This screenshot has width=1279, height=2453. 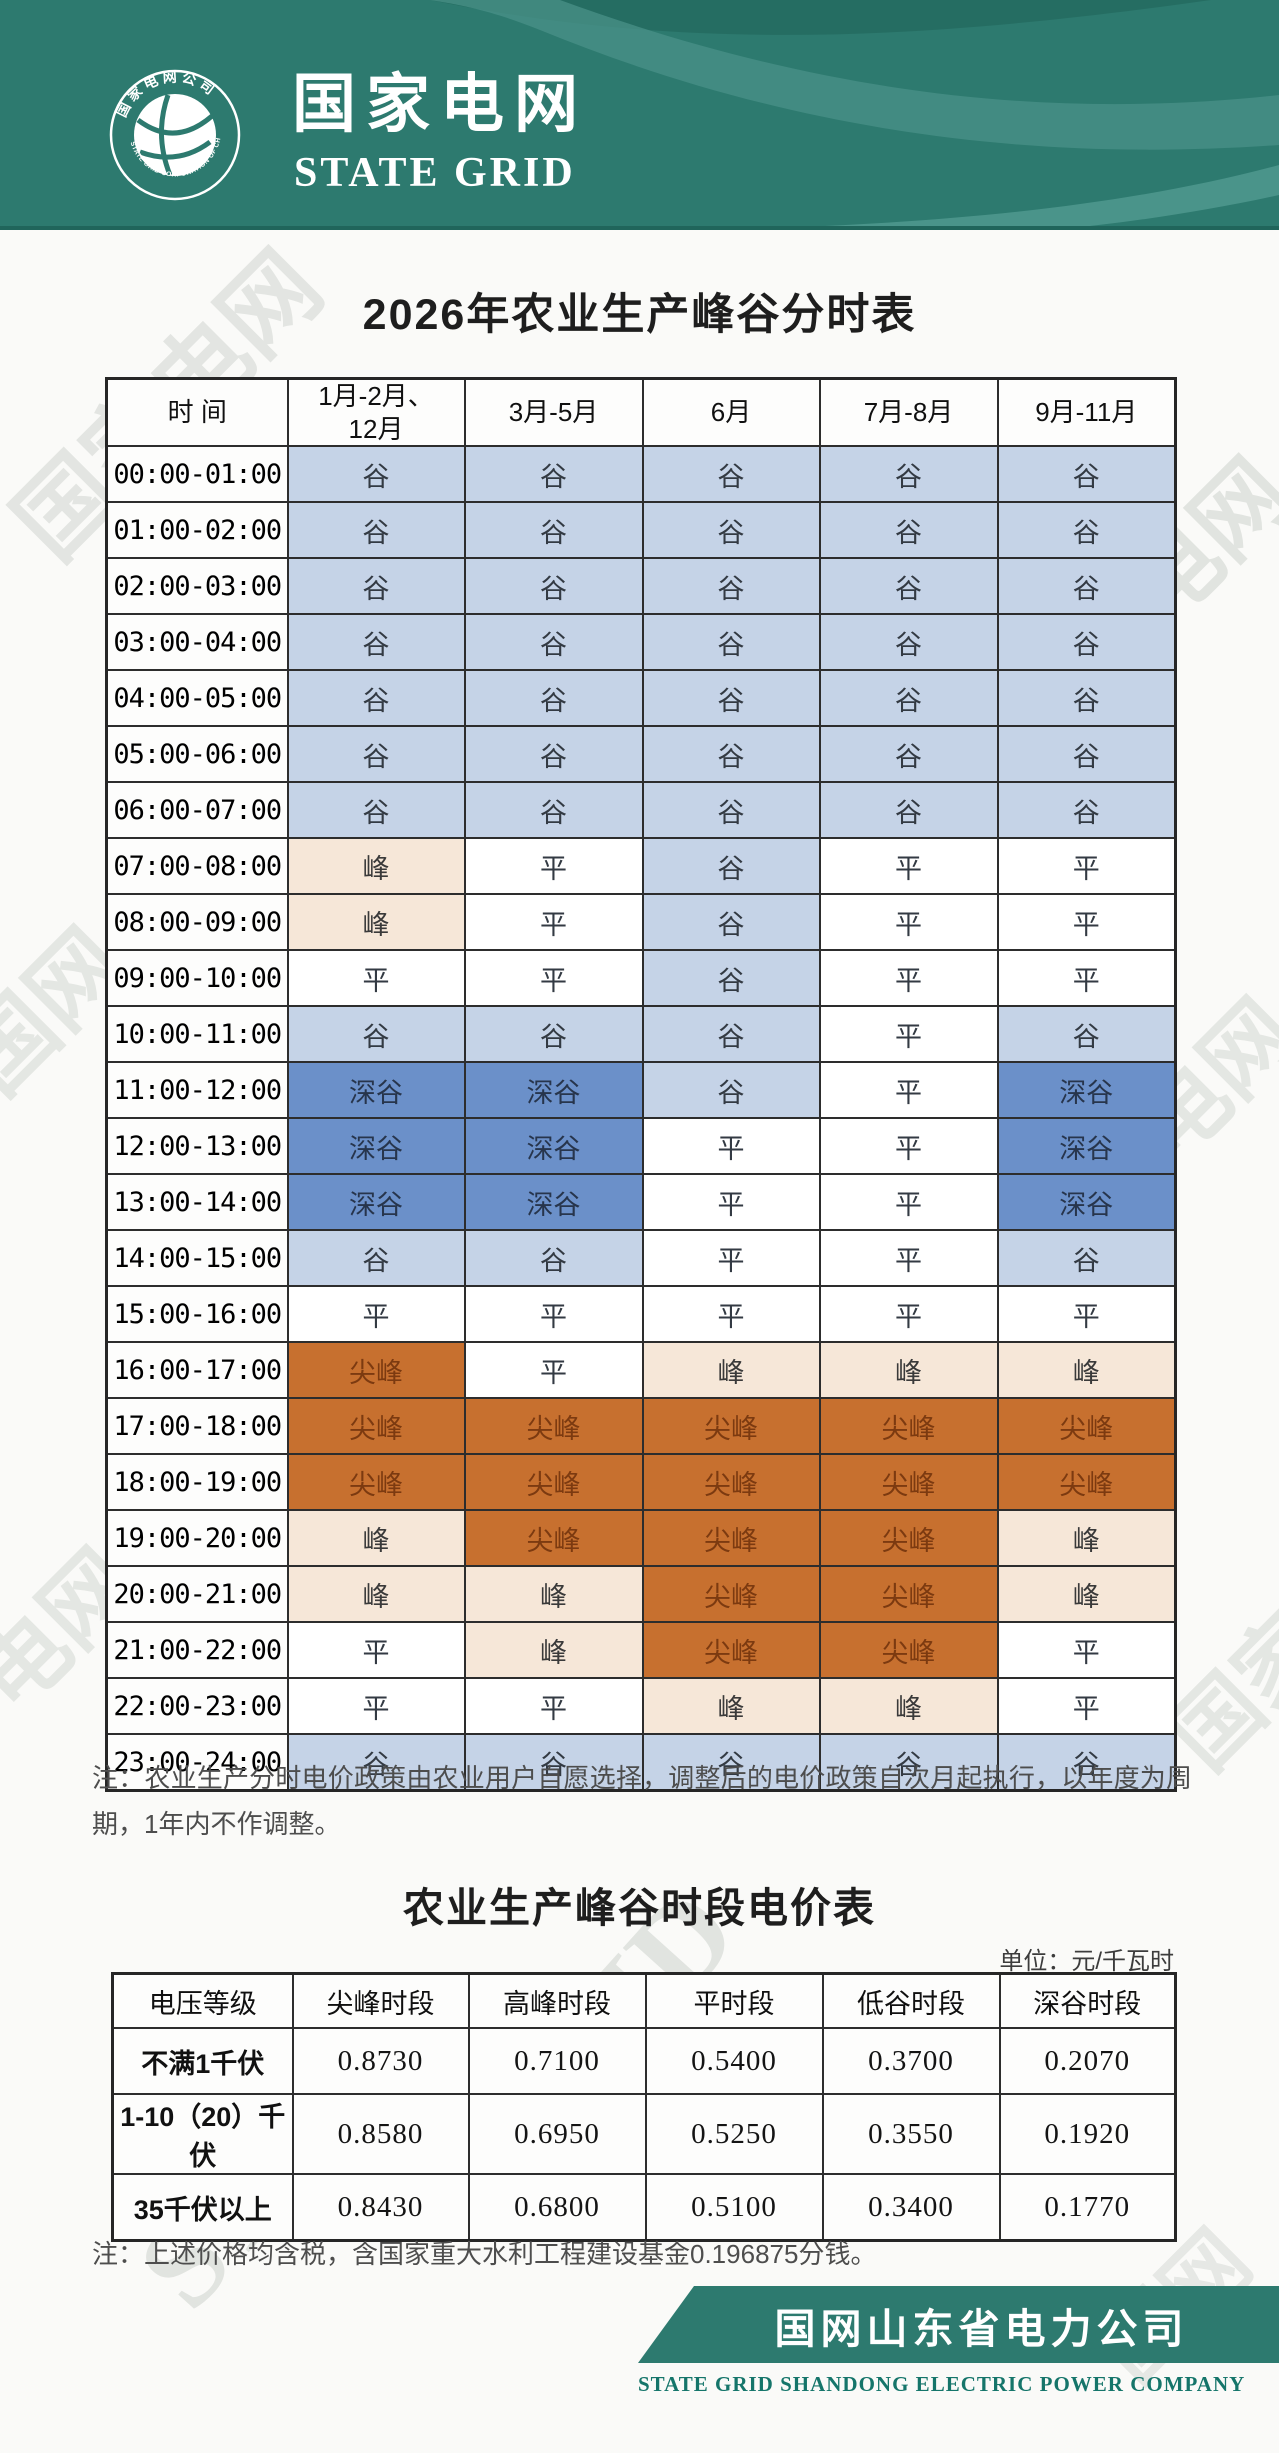 What do you see at coordinates (1086, 1961) in the screenshot?
I see `price-unit-label: 单位：元/千瓦时` at bounding box center [1086, 1961].